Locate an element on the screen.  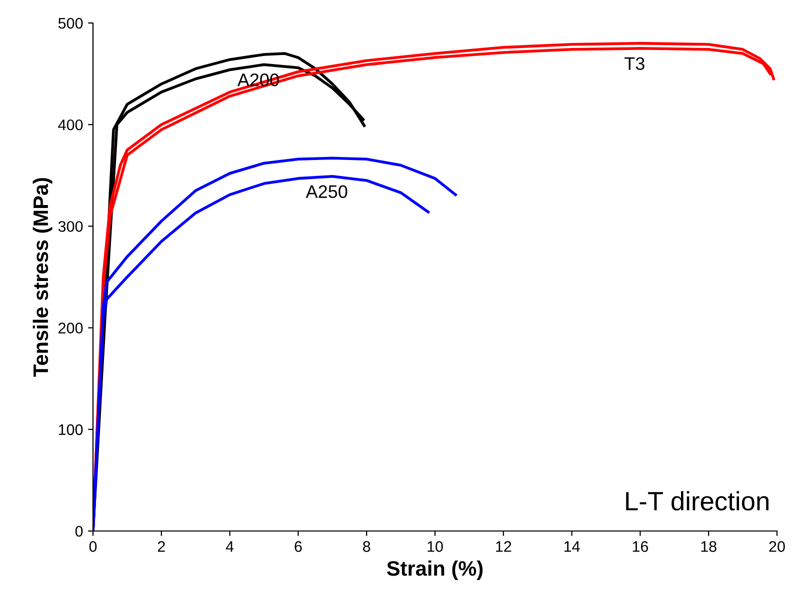
x-tick-label: 18 is located at coordinates (708, 546).